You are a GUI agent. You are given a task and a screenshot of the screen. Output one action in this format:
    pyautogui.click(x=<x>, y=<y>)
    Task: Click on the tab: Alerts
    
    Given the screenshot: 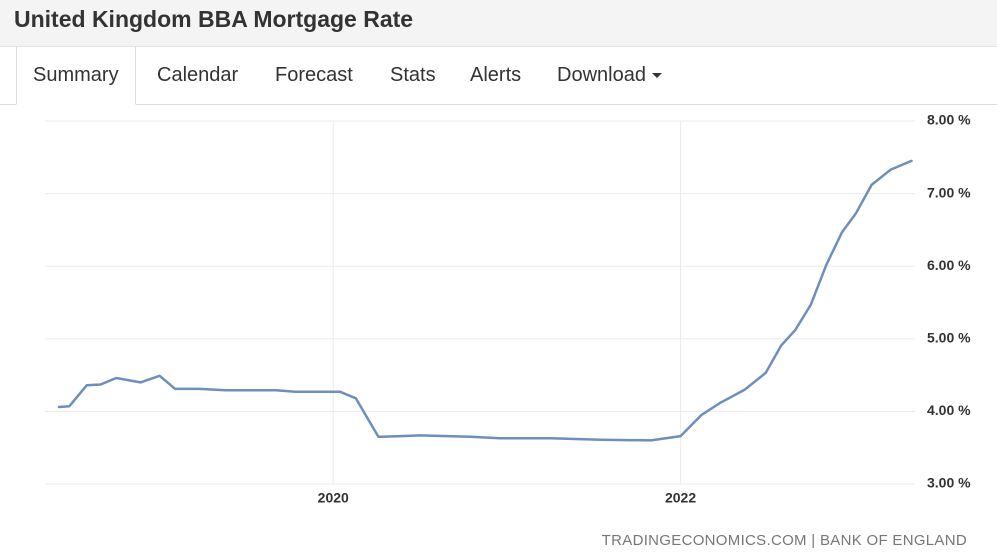 What is the action you would take?
    pyautogui.click(x=496, y=75)
    